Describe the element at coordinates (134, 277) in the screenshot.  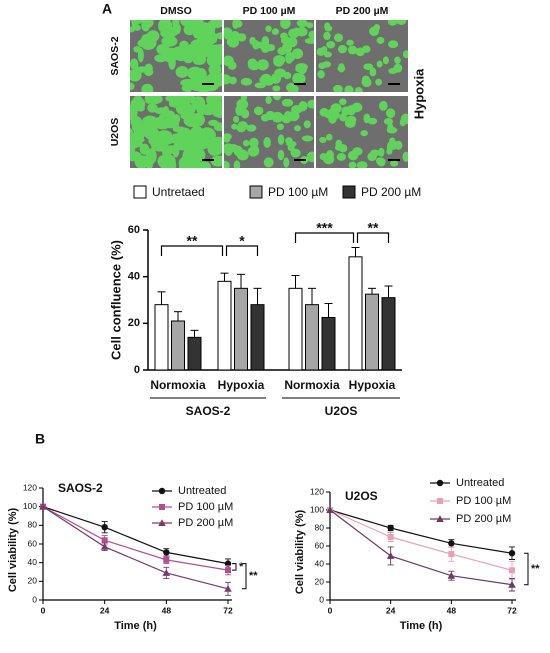
I see `y-tick-label: 40` at that location.